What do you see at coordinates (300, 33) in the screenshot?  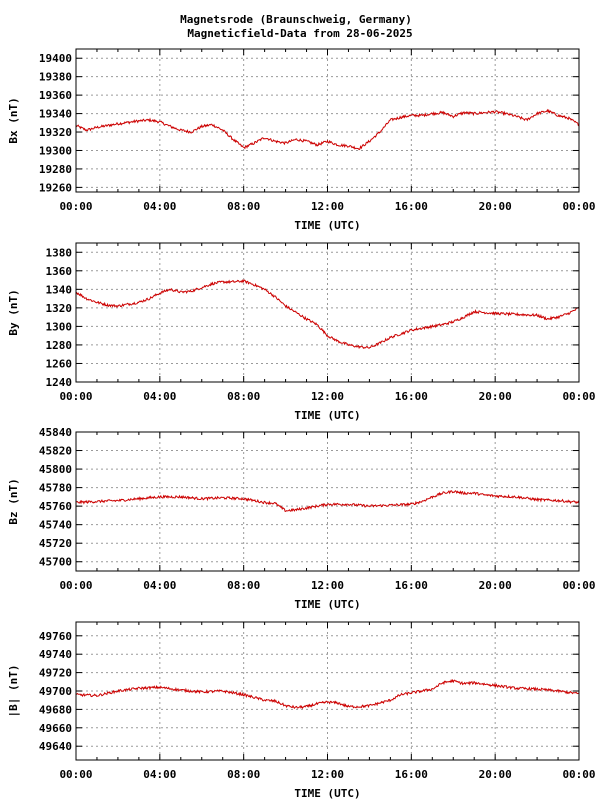 I see `chart-subtitle: Magneticfield-Data from 28-06-2025` at bounding box center [300, 33].